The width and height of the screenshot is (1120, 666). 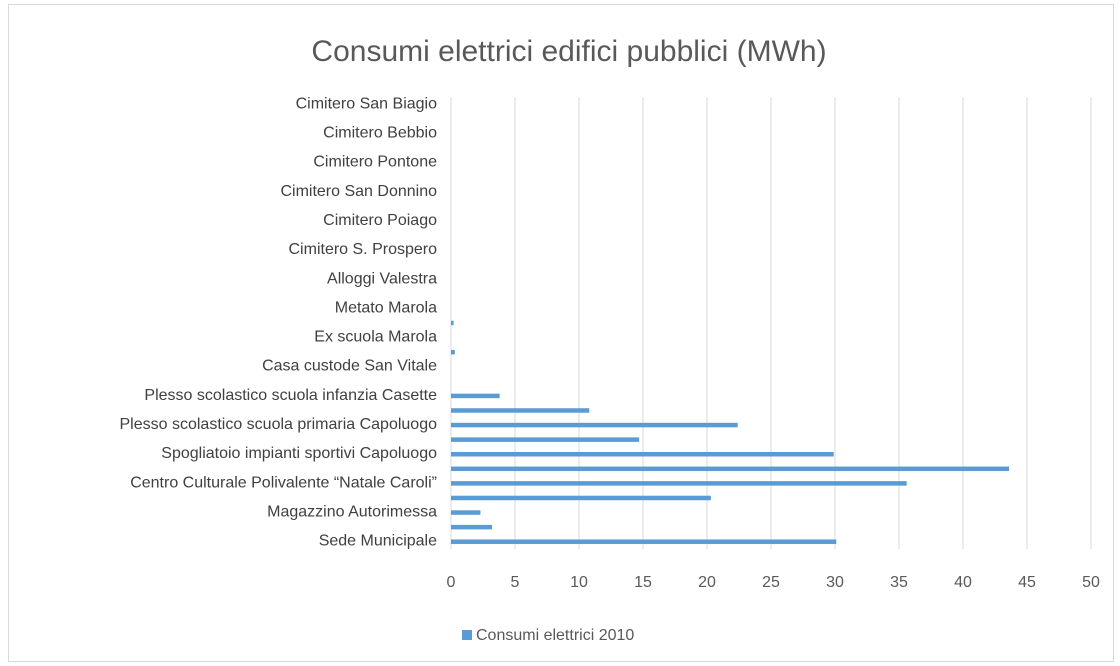 What do you see at coordinates (579, 582) in the screenshot?
I see `x-tick-label: 10` at bounding box center [579, 582].